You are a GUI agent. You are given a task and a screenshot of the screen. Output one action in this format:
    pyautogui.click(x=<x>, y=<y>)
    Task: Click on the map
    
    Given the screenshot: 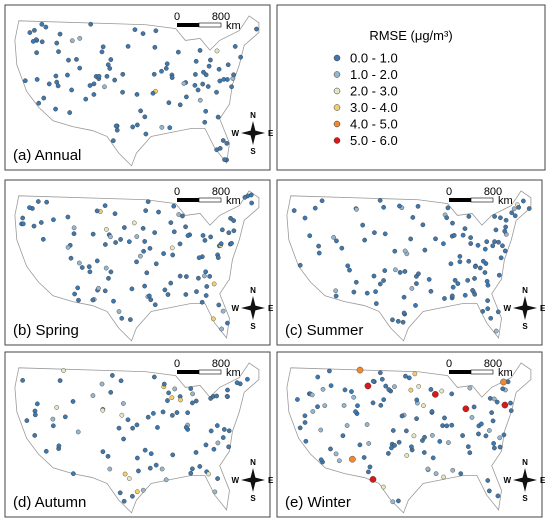 What is the action you would take?
    pyautogui.click(x=137, y=266)
    